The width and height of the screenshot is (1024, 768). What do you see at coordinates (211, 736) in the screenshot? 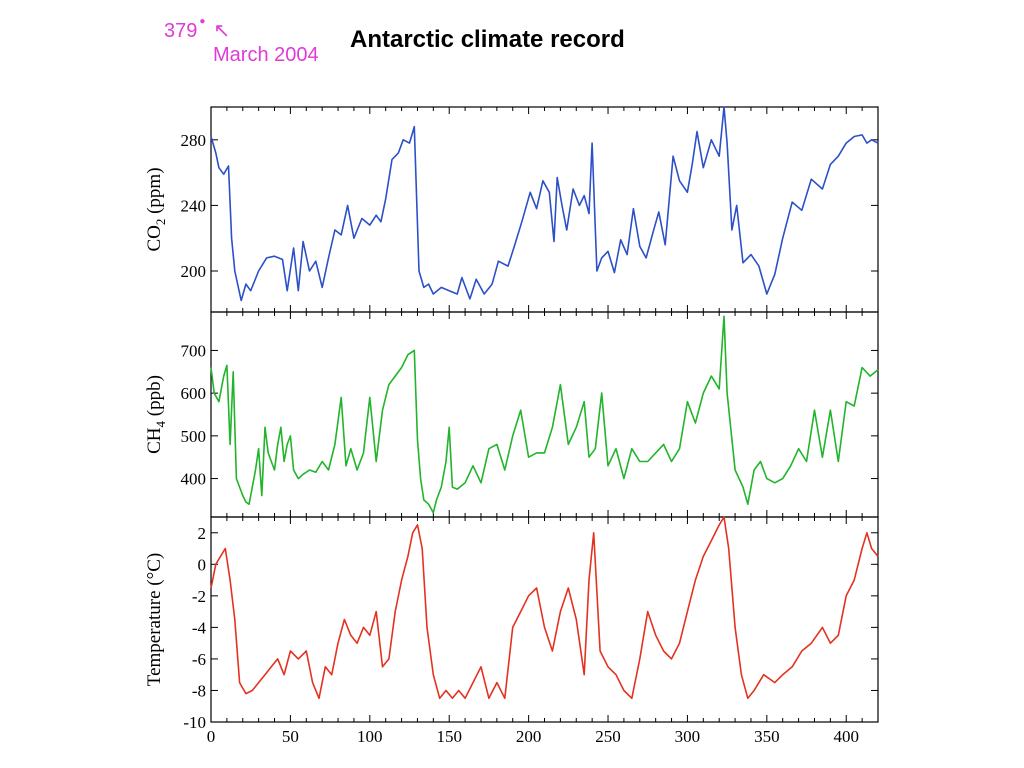
I see `x-tick-label: 0` at bounding box center [211, 736].